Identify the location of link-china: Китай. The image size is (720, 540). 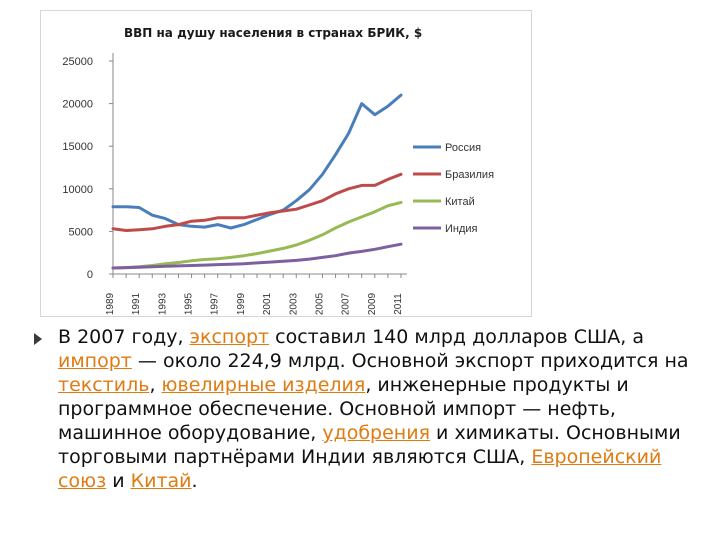
(161, 481).